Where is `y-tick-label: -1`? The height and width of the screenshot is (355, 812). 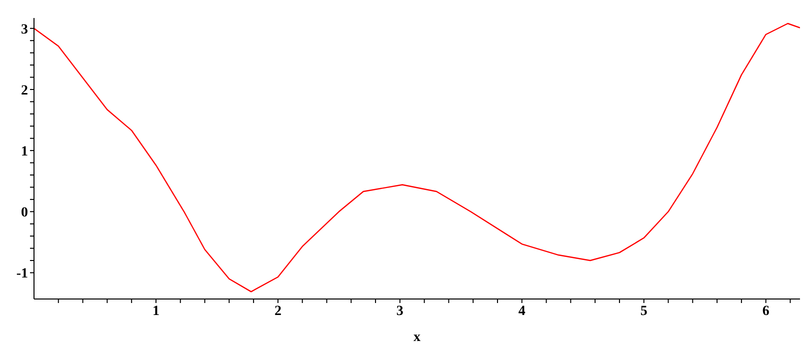 y-tick-label: -1 is located at coordinates (22, 274).